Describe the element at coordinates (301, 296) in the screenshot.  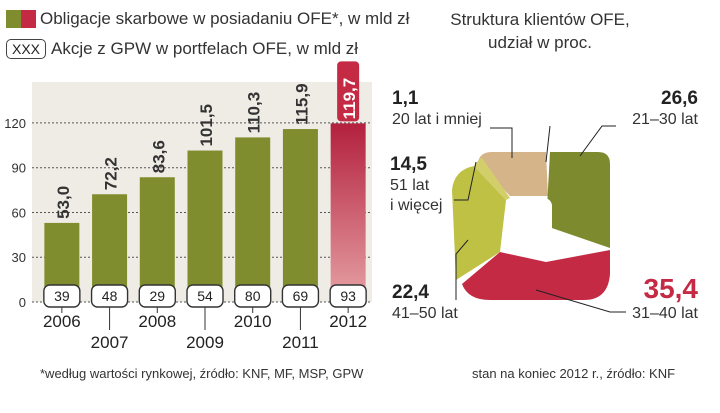
I see `stock-value-label: 69` at that location.